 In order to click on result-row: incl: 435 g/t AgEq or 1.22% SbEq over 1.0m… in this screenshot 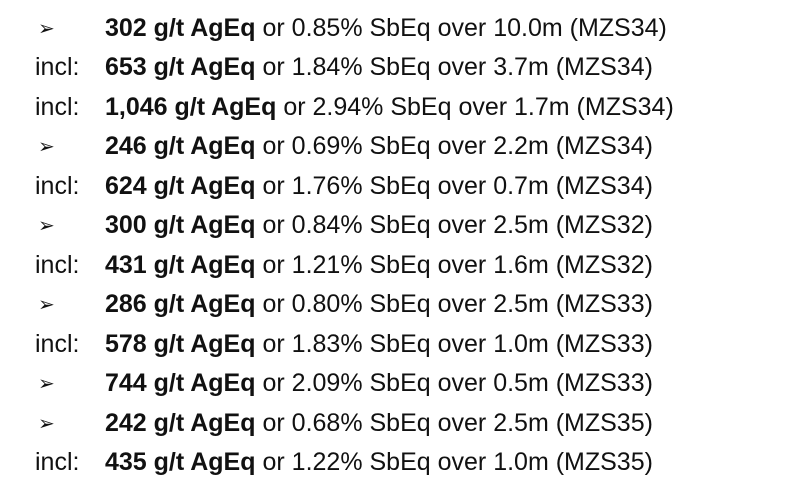, I will do `click(400, 462)`.